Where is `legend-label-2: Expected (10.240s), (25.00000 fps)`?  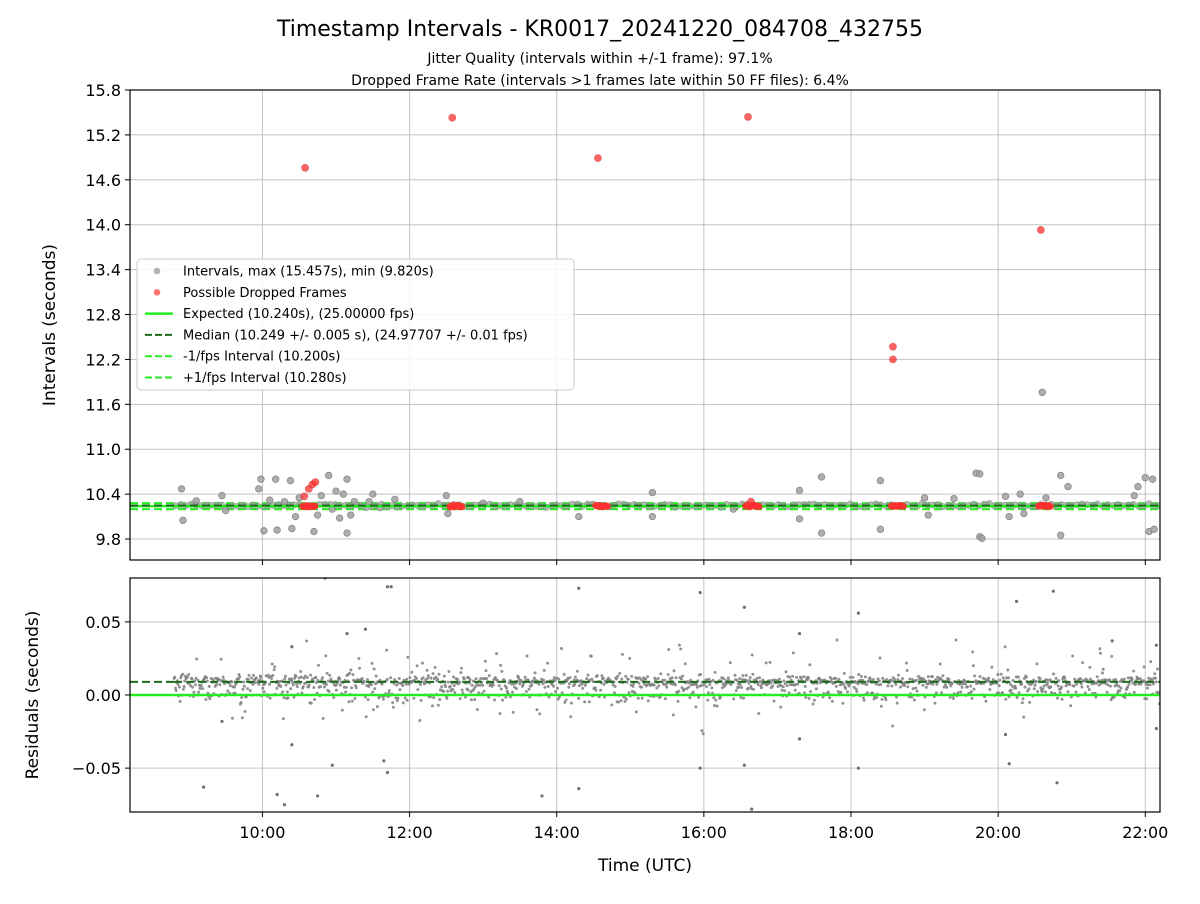
legend-label-2: Expected (10.240s), (25.00000 fps) is located at coordinates (298, 314).